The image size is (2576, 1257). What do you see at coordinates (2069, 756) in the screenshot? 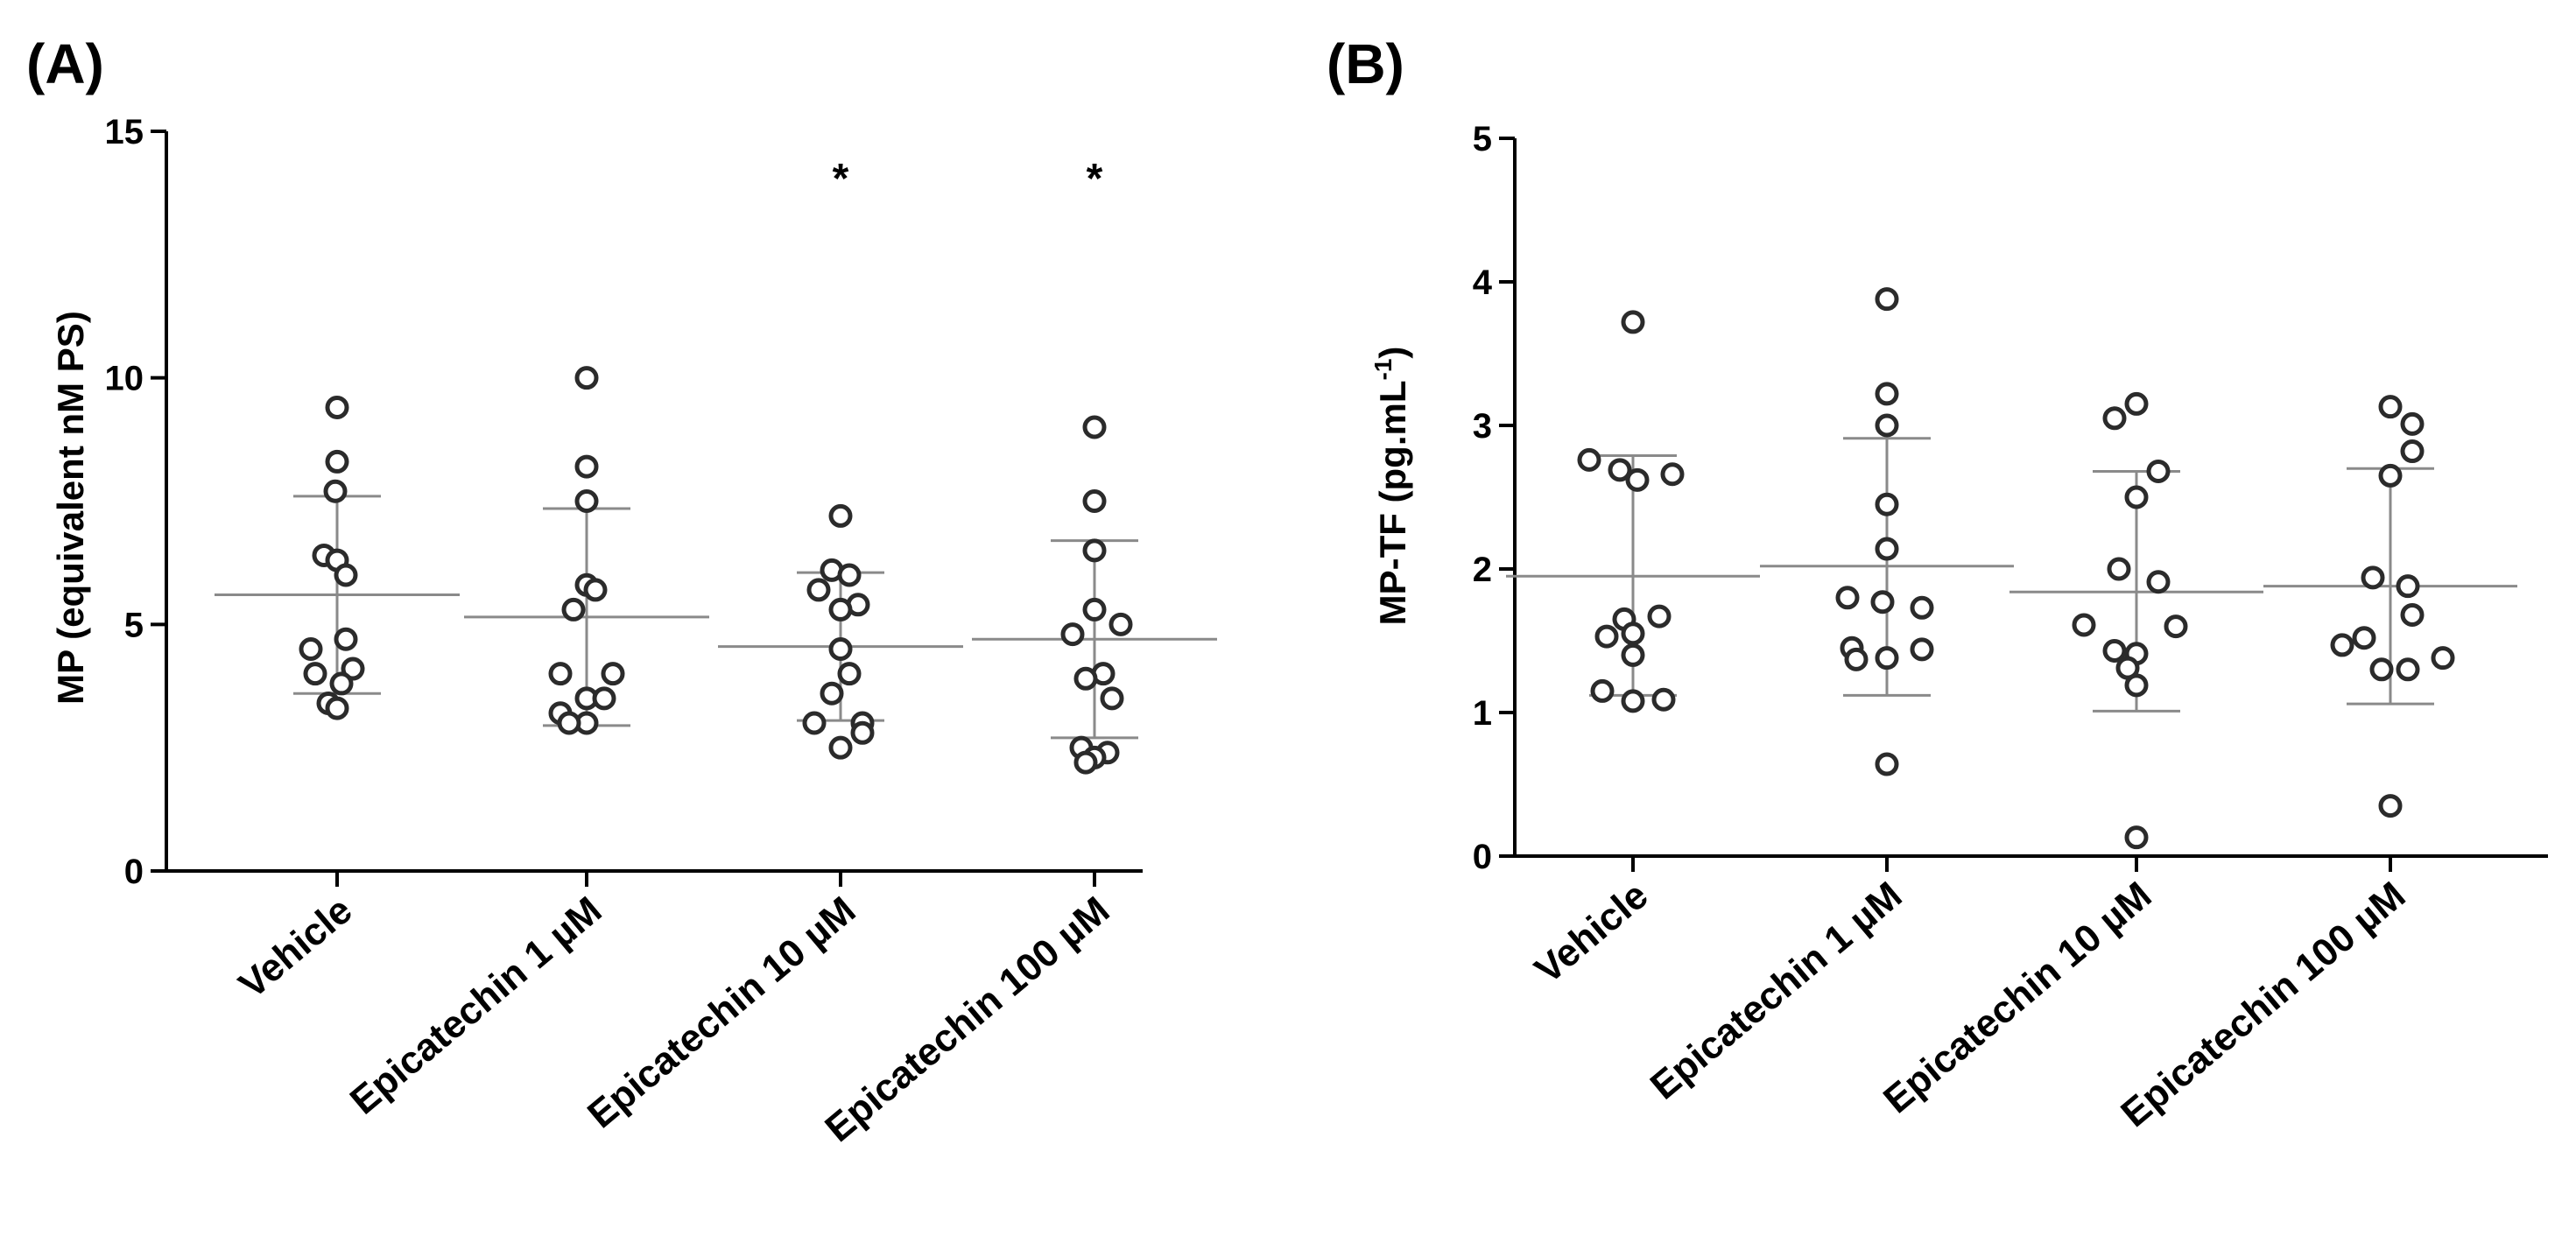
I see `group-3: Epicatechin 10 µM` at bounding box center [2069, 756].